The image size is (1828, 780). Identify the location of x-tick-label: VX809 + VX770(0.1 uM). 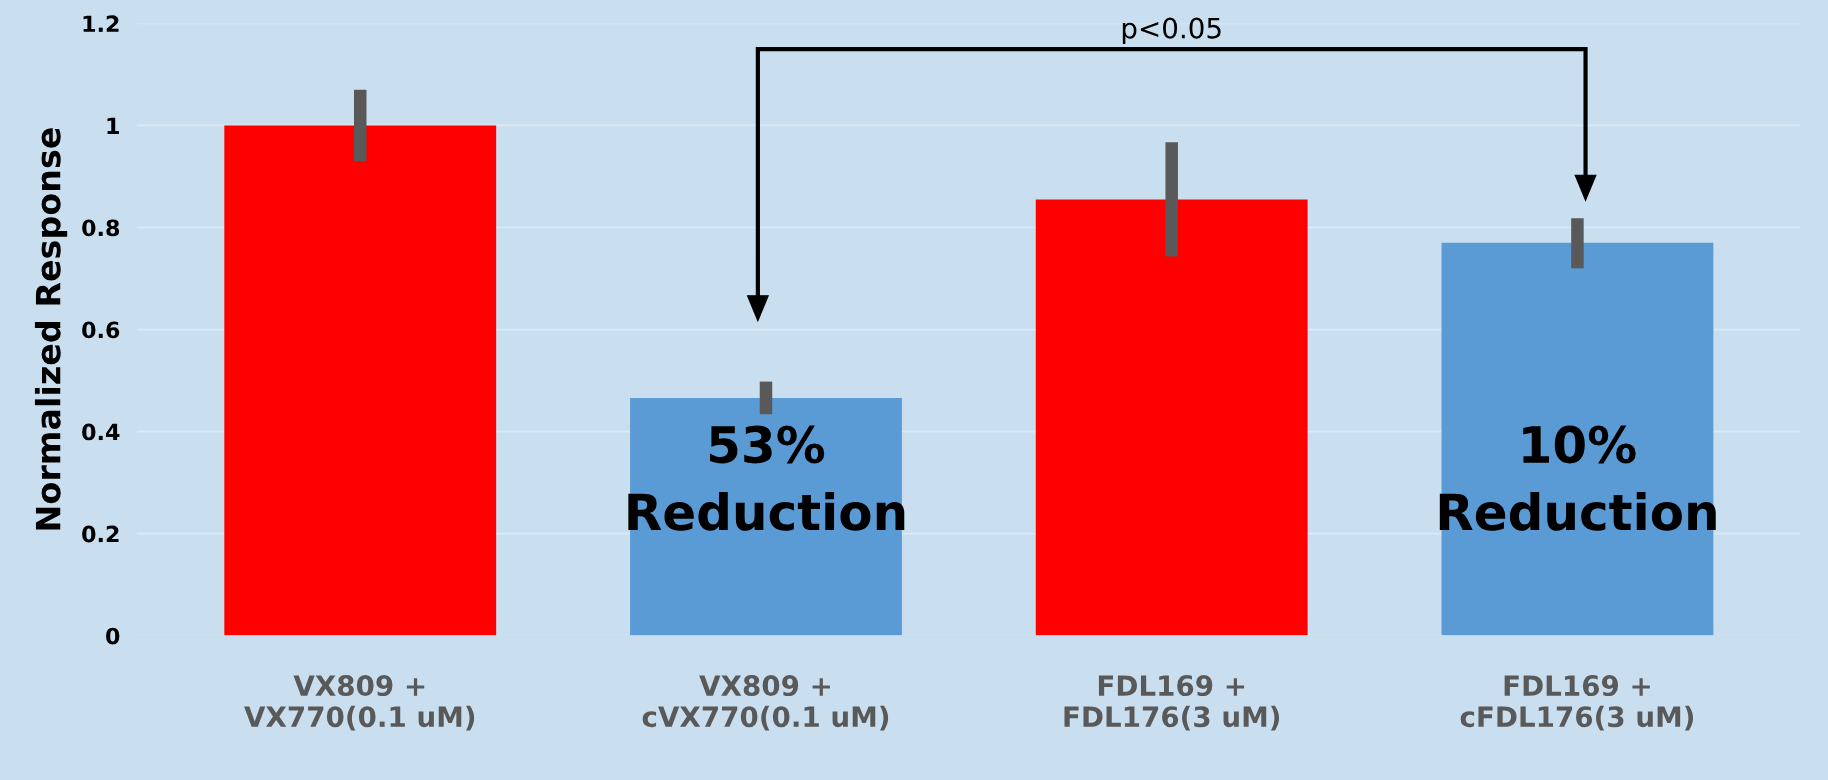
(359, 703).